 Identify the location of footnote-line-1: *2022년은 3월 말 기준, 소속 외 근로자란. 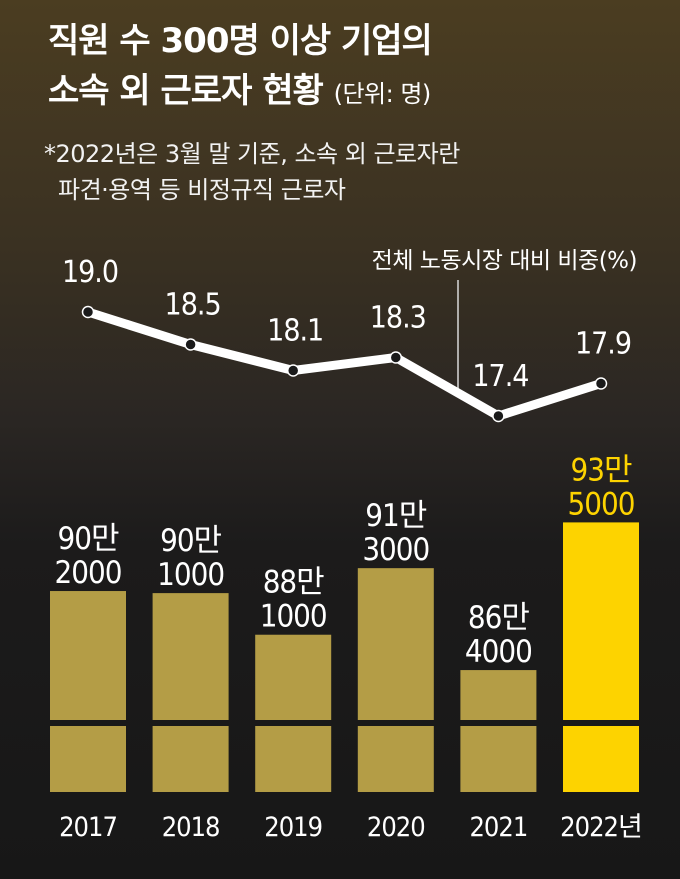
(252, 154).